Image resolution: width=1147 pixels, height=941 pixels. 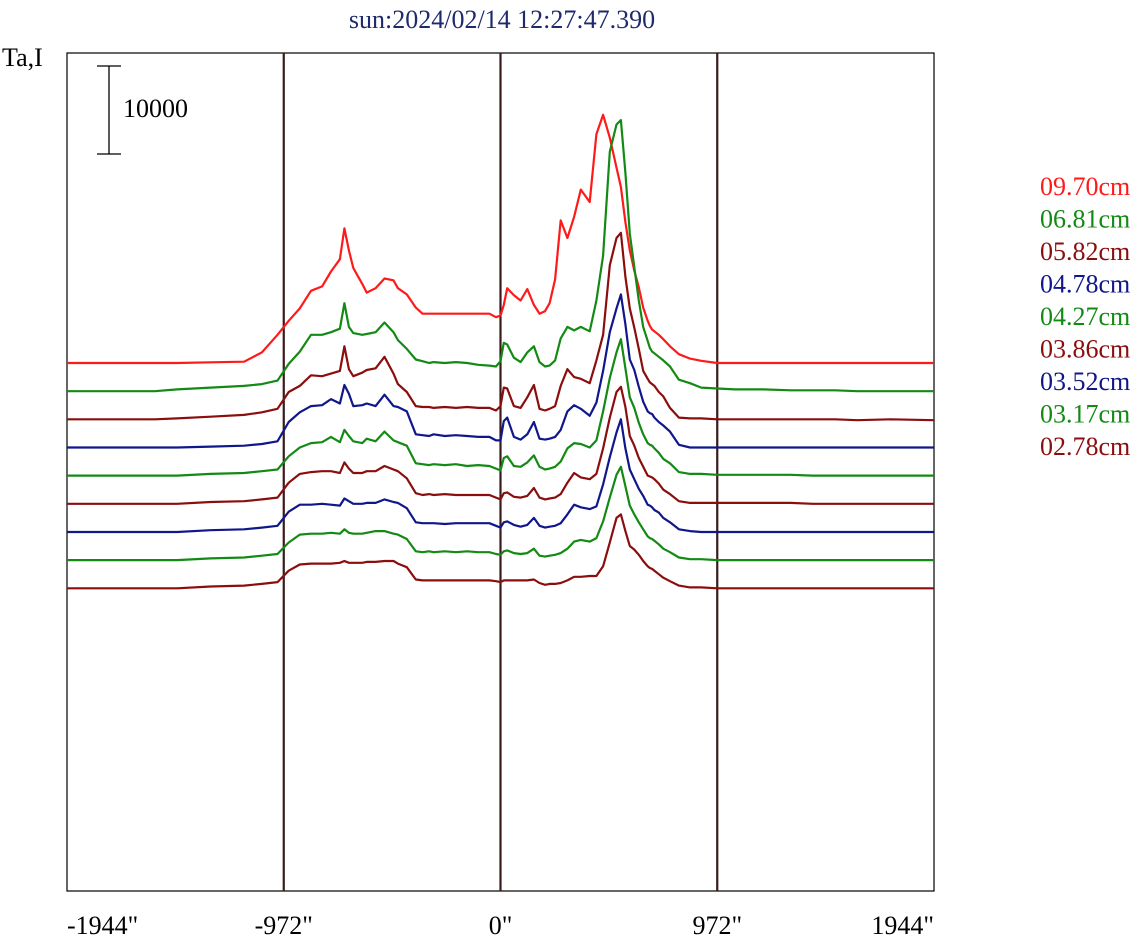 What do you see at coordinates (1085, 186) in the screenshot?
I see `legend-entry-0: 09.70cm` at bounding box center [1085, 186].